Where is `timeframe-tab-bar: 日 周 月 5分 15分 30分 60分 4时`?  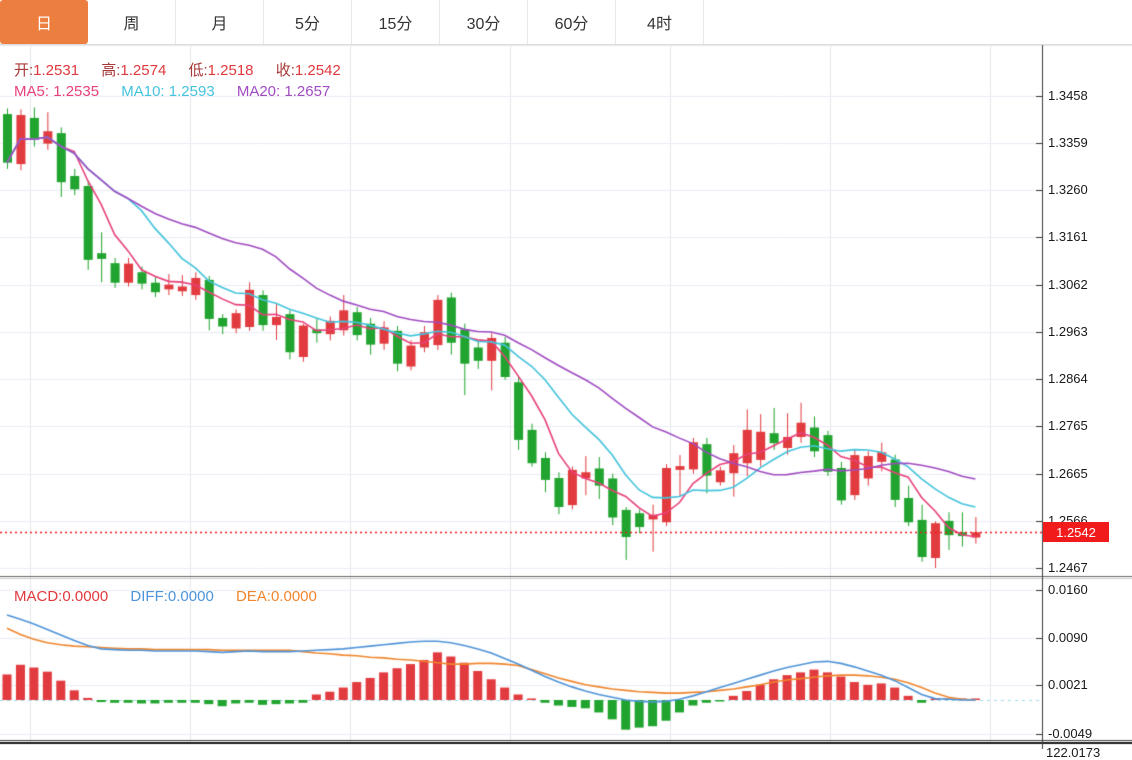
timeframe-tab-bar: 日 周 月 5分 15分 30分 60分 4时 is located at coordinates (566, 22).